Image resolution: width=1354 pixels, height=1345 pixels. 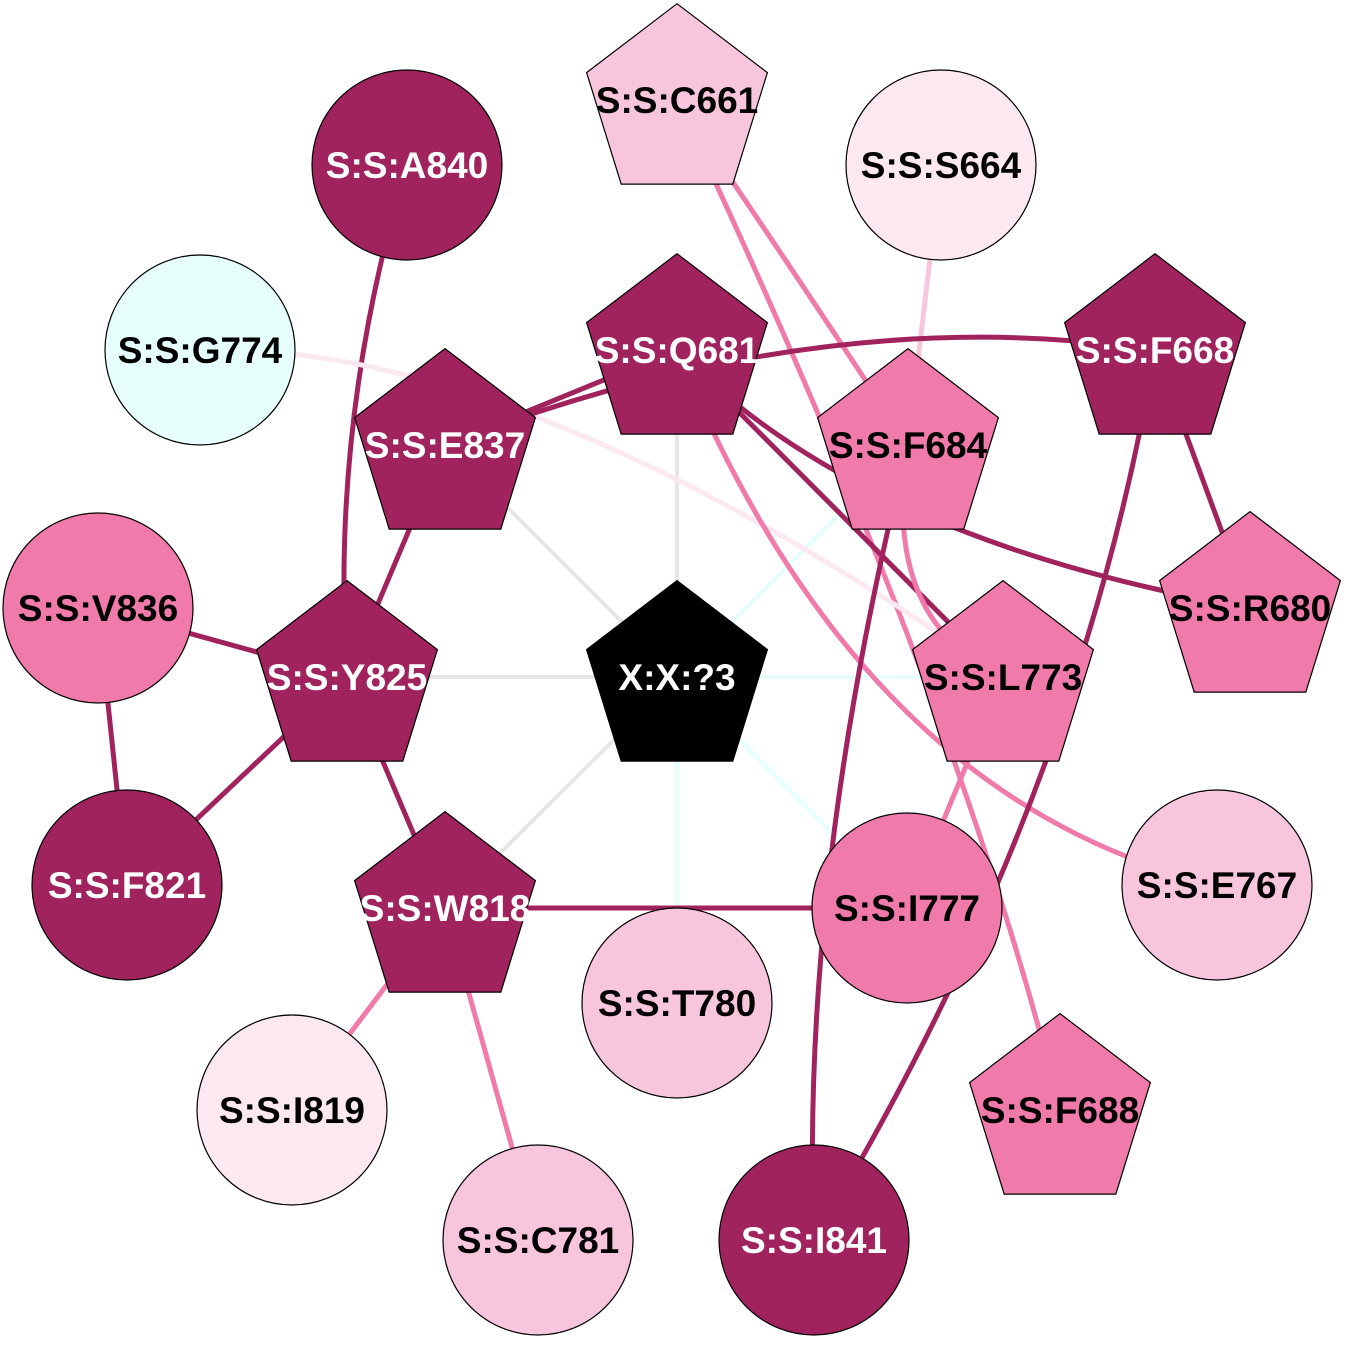 I want to click on node-s-s-e767: S:S:E767, so click(x=1217, y=885).